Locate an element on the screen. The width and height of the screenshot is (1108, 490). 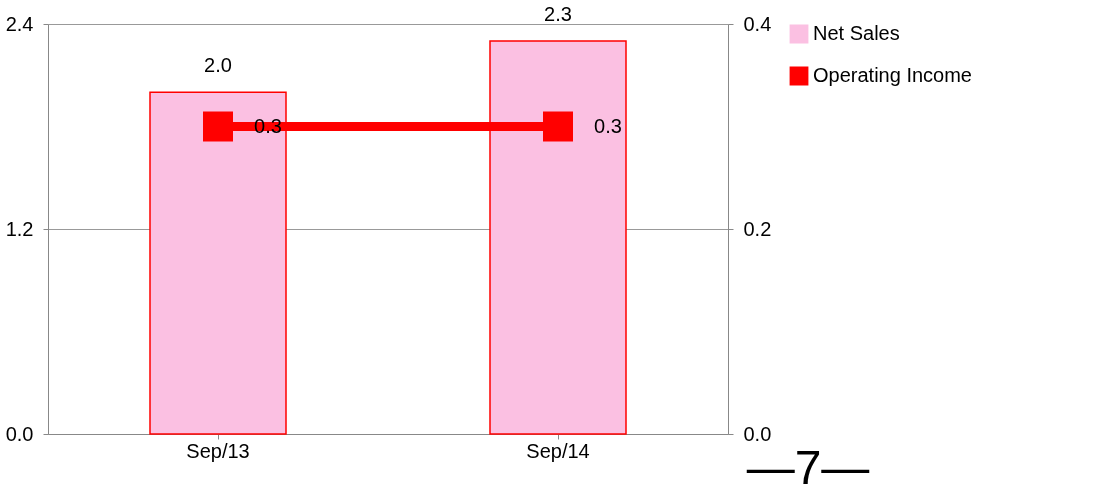
legend-label: Net Sales is located at coordinates (856, 33).